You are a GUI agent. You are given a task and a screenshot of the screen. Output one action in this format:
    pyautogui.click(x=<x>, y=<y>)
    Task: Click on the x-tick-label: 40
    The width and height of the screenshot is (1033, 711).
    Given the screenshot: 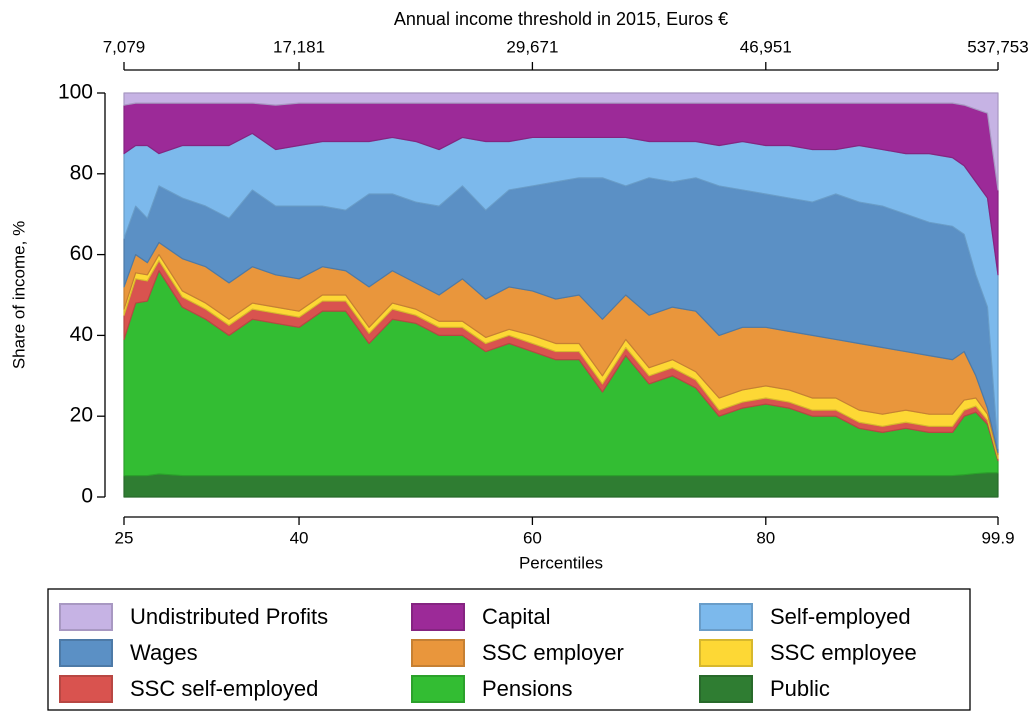 What is the action you would take?
    pyautogui.click(x=299, y=537)
    